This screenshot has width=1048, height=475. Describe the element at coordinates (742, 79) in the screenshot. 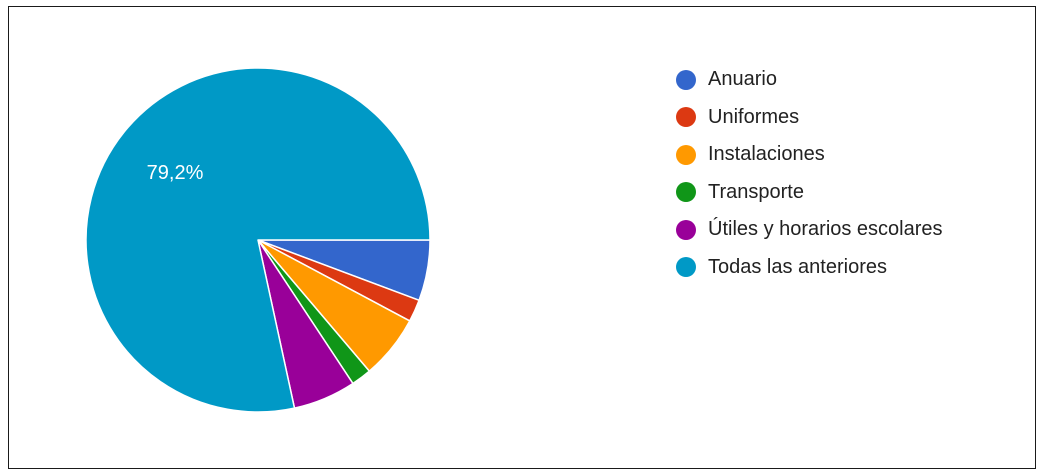

I see `legend-label: Anuario` at that location.